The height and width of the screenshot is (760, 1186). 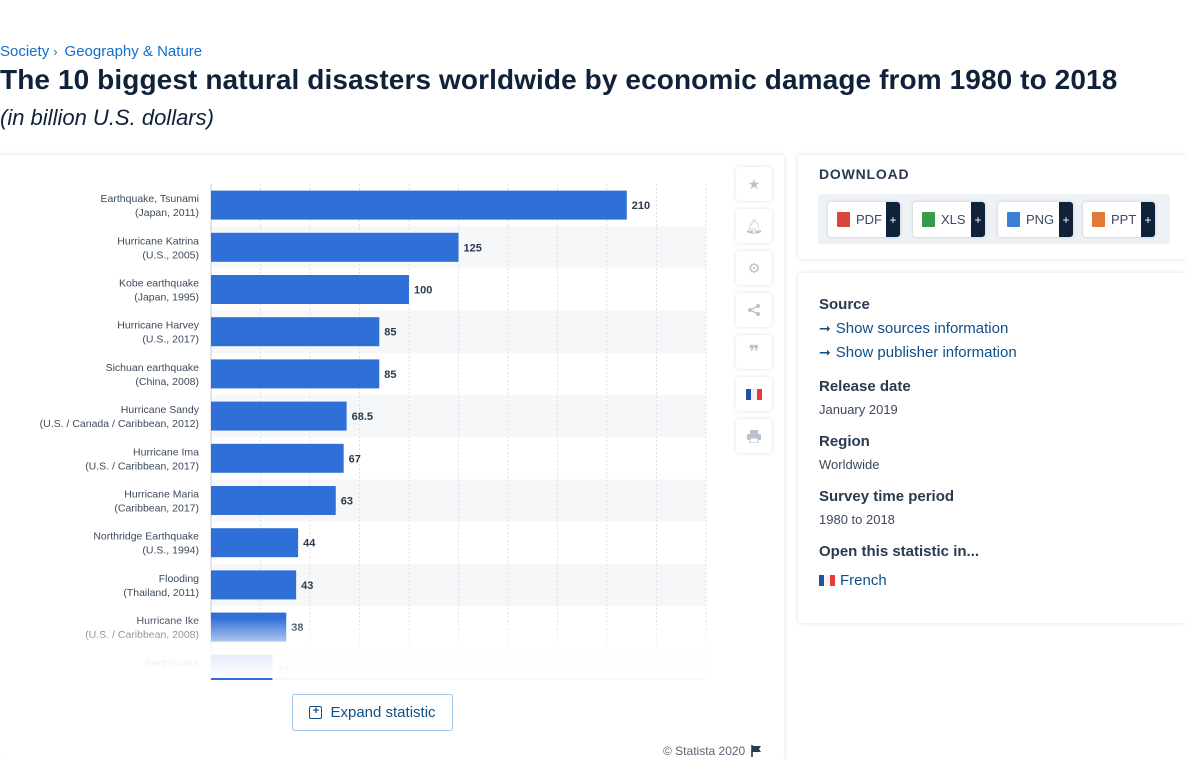 I want to click on download-png-button: PNG +, so click(x=1035, y=219).